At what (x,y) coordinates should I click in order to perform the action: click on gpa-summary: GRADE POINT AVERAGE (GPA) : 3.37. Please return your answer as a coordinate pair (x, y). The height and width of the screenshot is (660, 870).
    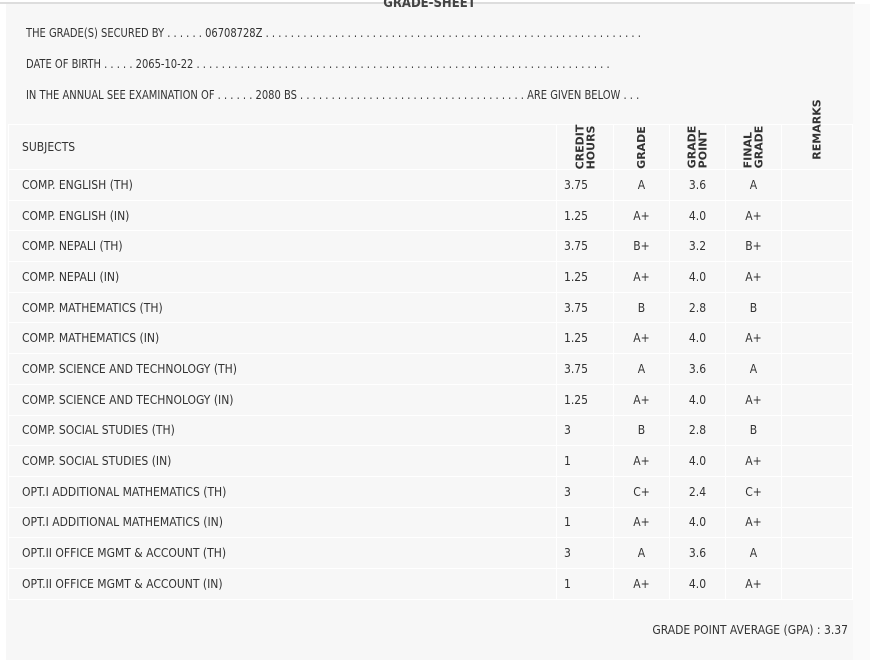
    Looking at the image, I should click on (750, 630).